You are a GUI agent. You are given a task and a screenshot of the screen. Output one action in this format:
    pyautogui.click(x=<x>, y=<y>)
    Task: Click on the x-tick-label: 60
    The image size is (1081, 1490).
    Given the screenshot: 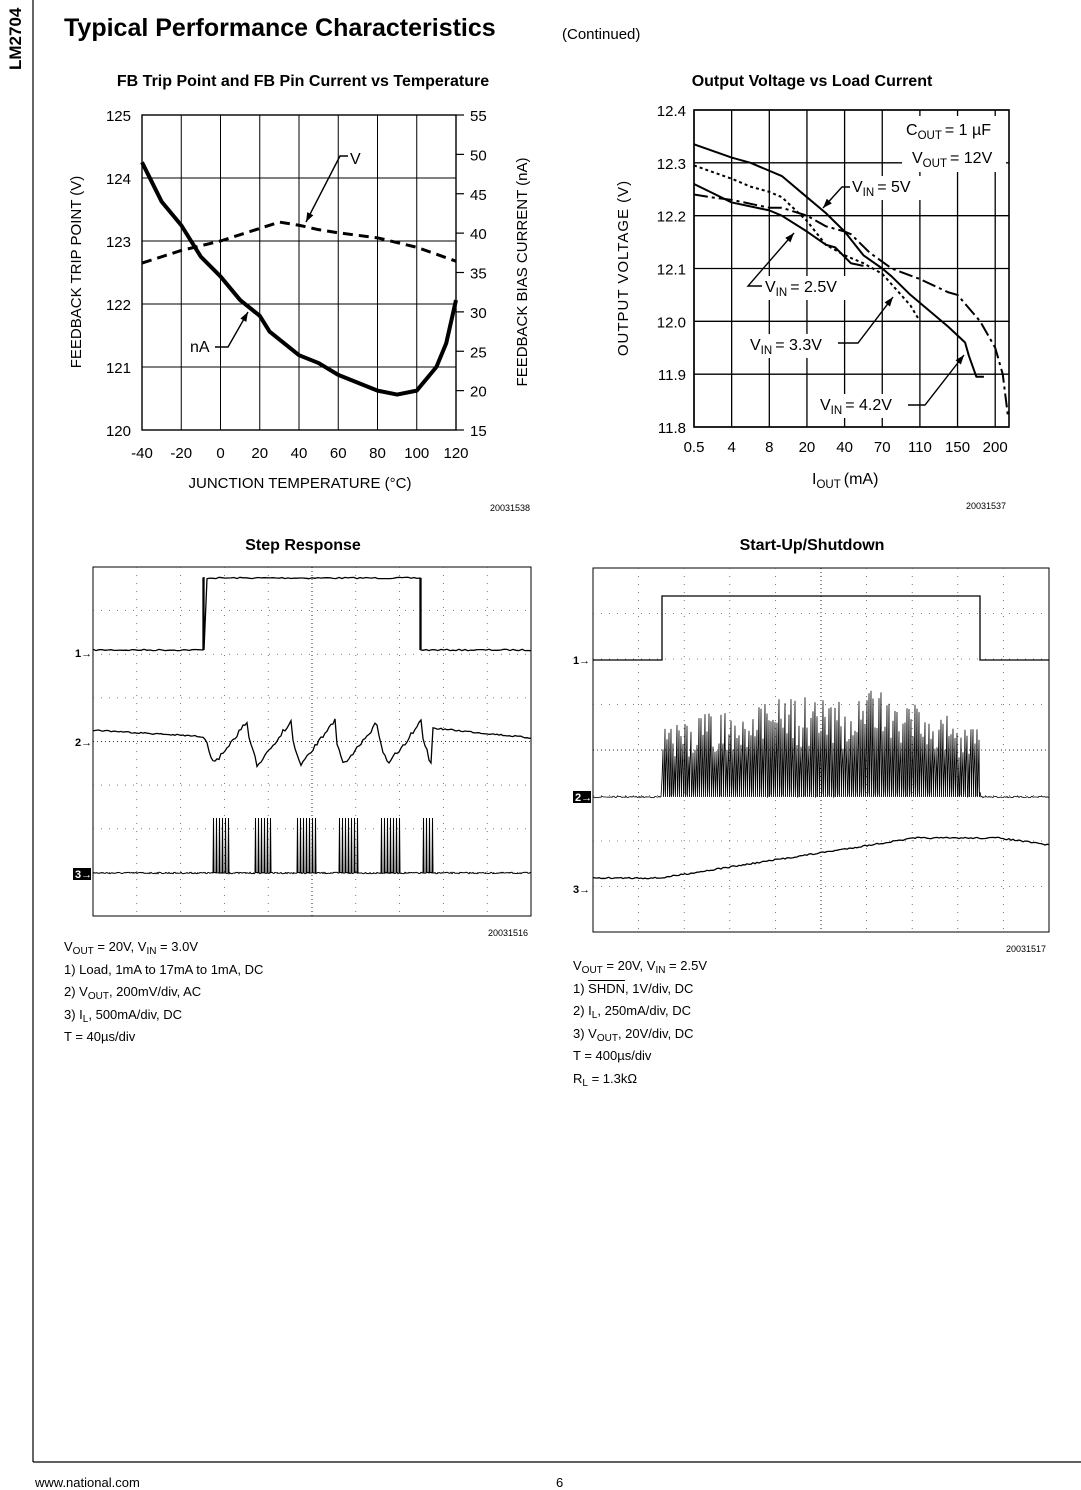 What is the action you would take?
    pyautogui.click(x=338, y=453)
    